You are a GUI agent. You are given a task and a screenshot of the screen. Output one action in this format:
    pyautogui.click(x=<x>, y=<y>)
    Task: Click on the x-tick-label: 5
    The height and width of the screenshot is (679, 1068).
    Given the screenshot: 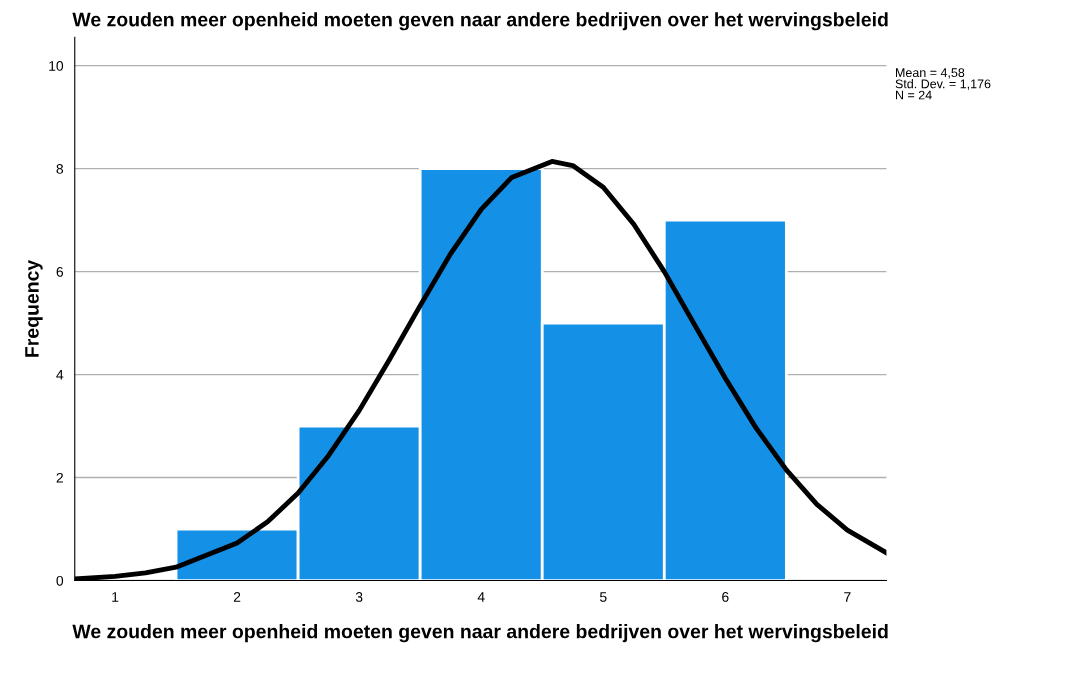 What is the action you would take?
    pyautogui.click(x=603, y=597)
    